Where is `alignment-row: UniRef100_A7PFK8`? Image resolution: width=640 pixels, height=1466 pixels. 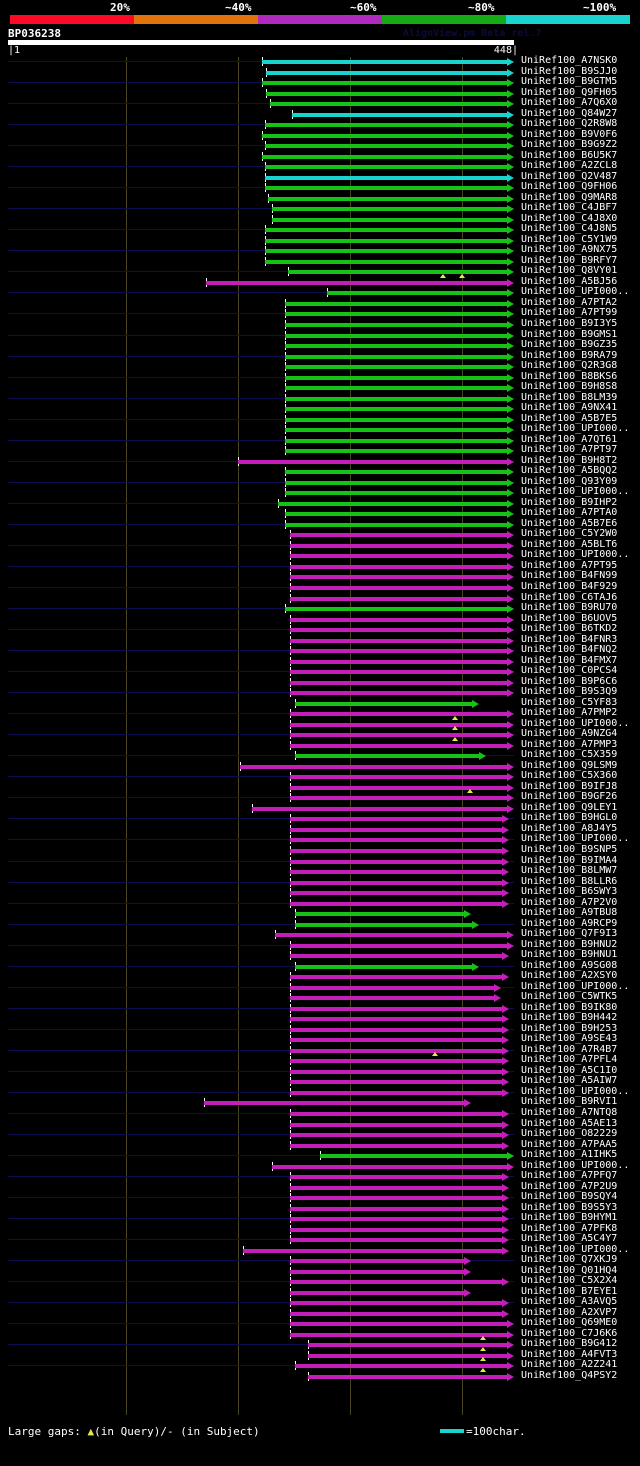
alignment-row: UniRef100_A7PFK8 is located at coordinates (320, 1229).